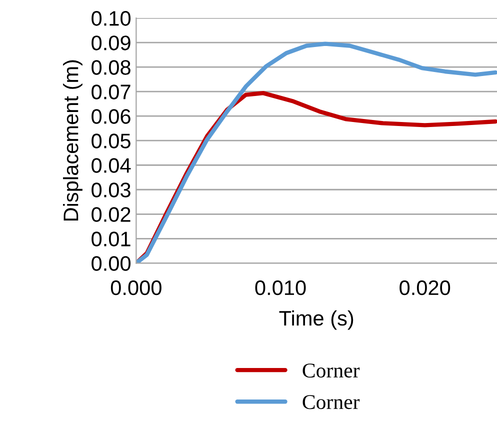  Describe the element at coordinates (111, 92) in the screenshot. I see `y-tick-label: 0.07` at that location.